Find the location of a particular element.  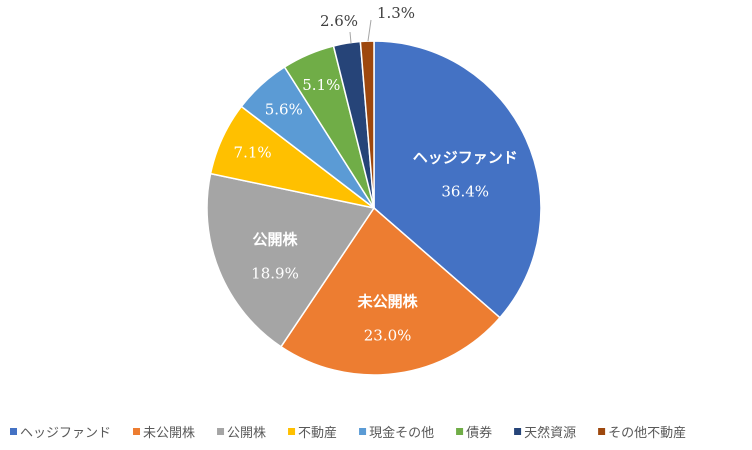

legend-label: ヘッジファンド is located at coordinates (65, 433).